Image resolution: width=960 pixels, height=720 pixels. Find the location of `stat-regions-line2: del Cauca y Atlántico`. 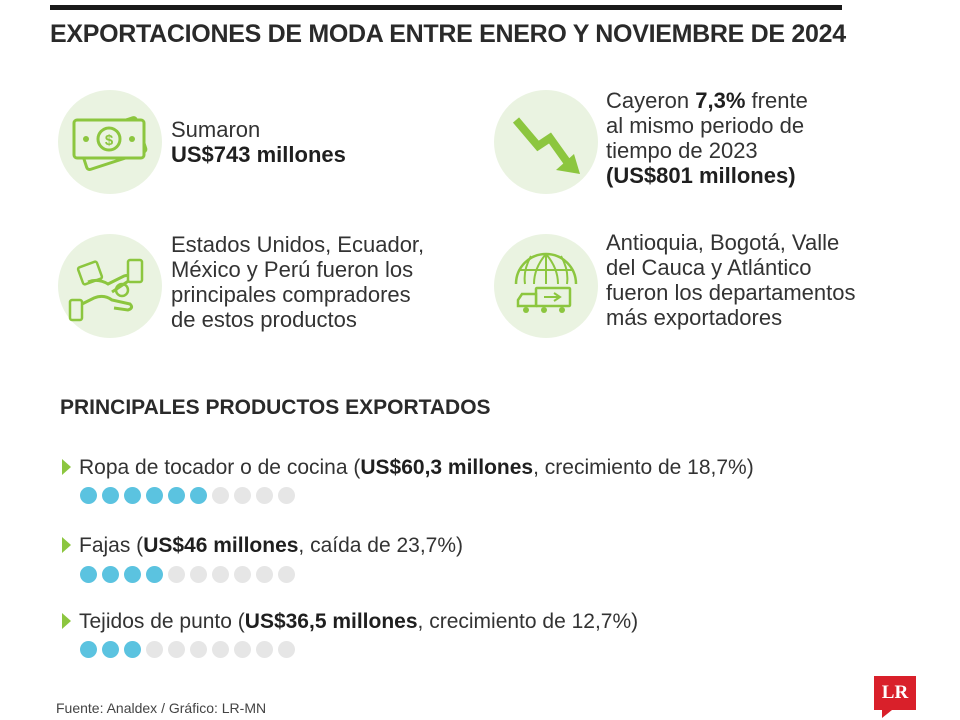

stat-regions-line2: del Cauca y Atlántico is located at coordinates (709, 267).